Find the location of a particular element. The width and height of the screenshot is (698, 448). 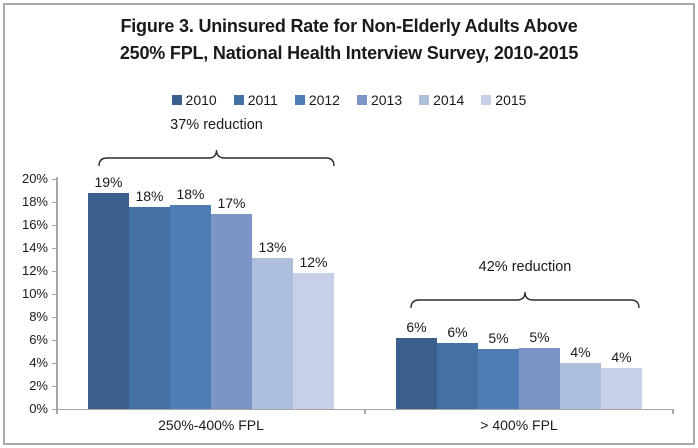

y-tick-label: 16% is located at coordinates (34, 224).